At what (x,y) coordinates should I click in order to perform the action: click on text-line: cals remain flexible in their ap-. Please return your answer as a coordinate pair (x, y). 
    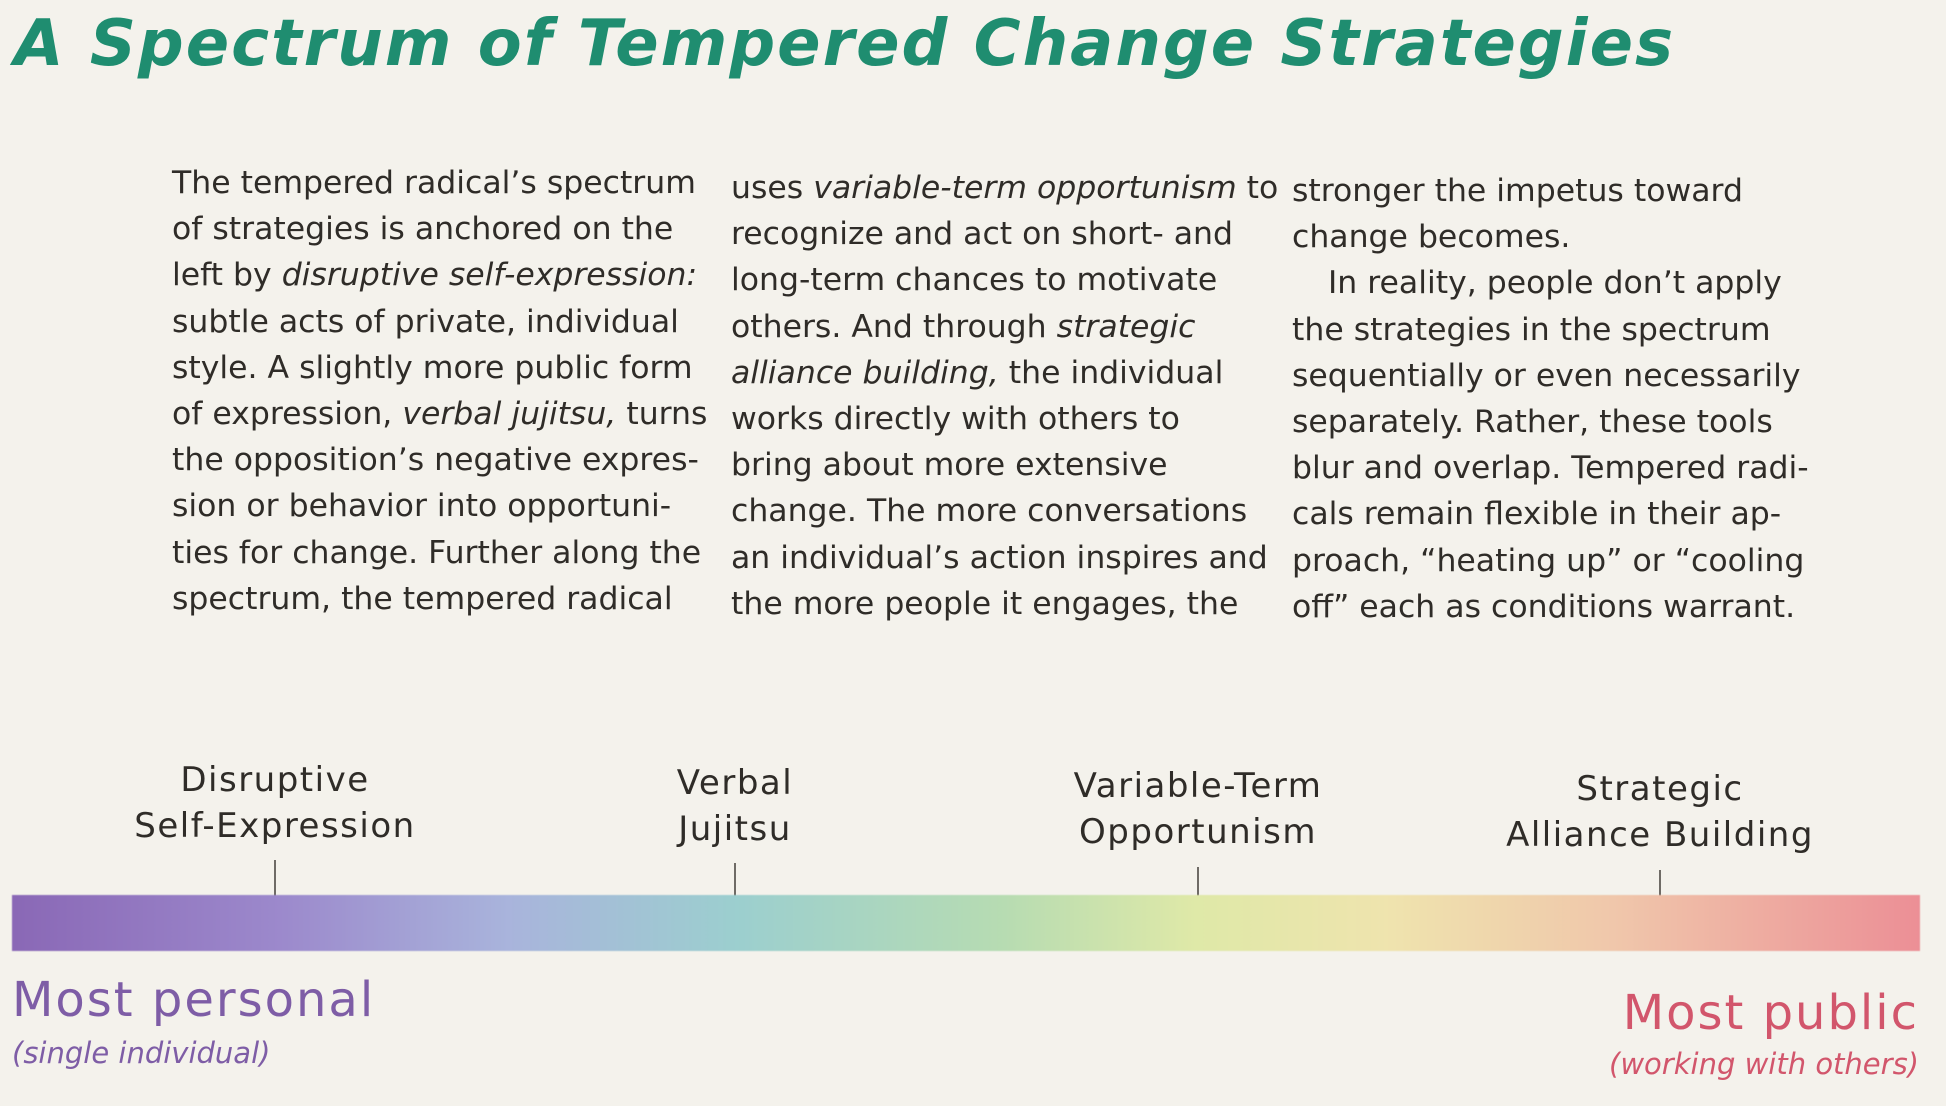
    Looking at the image, I should click on (1537, 514).